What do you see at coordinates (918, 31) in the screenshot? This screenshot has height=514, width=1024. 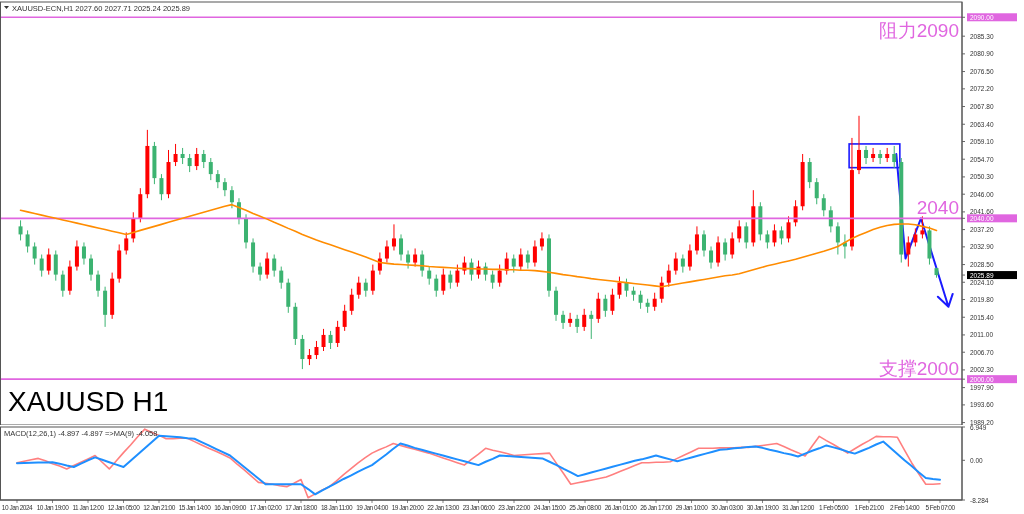 I see `ref-line-label: 阻力2090` at bounding box center [918, 31].